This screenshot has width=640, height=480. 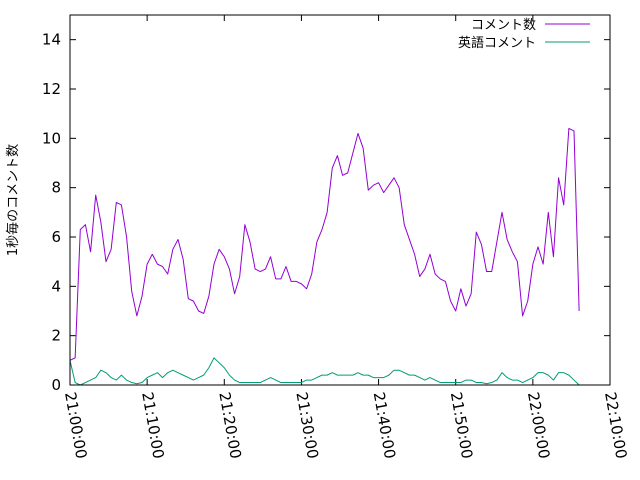 I want to click on y-axis-label: 1秒毎のコメント数, so click(x=13, y=200).